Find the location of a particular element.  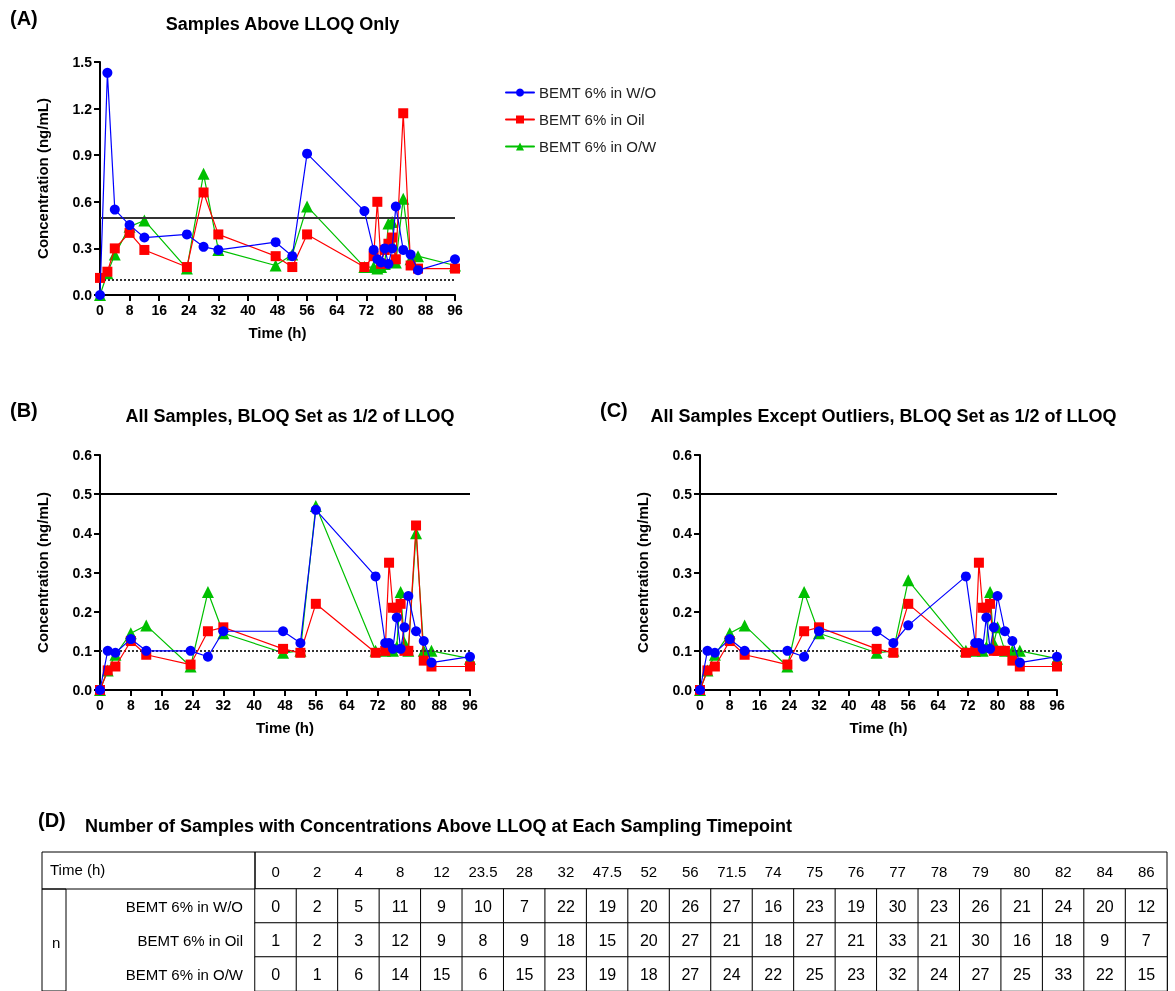

data-label: 10 is located at coordinates (483, 906).